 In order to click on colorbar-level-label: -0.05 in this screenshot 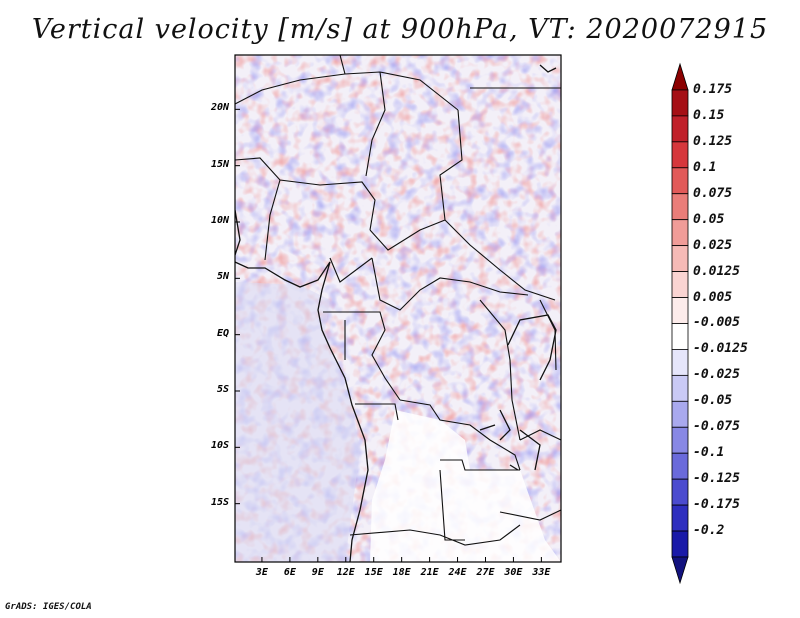, I will do `click(713, 401)`.